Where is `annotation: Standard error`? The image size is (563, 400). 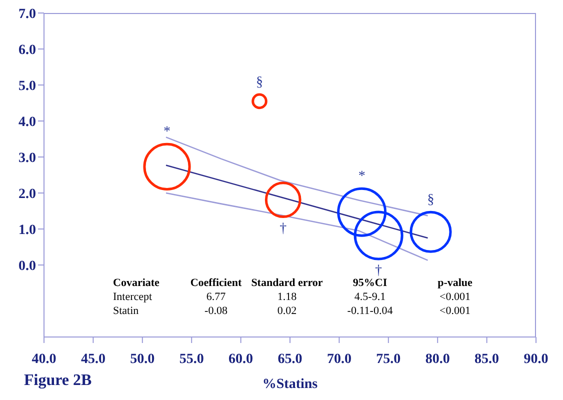 annotation: Standard error is located at coordinates (287, 283).